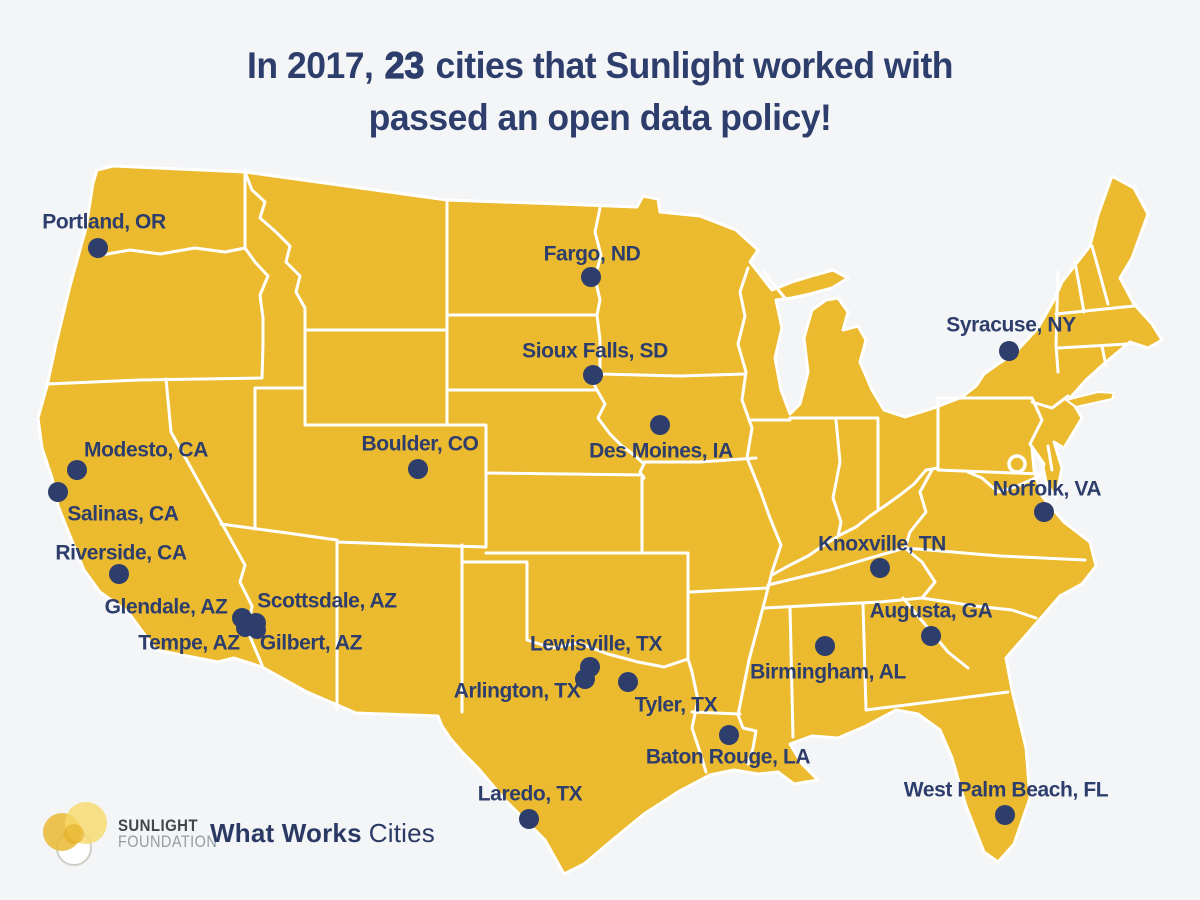 The image size is (1200, 900). What do you see at coordinates (591, 277) in the screenshot?
I see `city-dot-fargo-nd` at bounding box center [591, 277].